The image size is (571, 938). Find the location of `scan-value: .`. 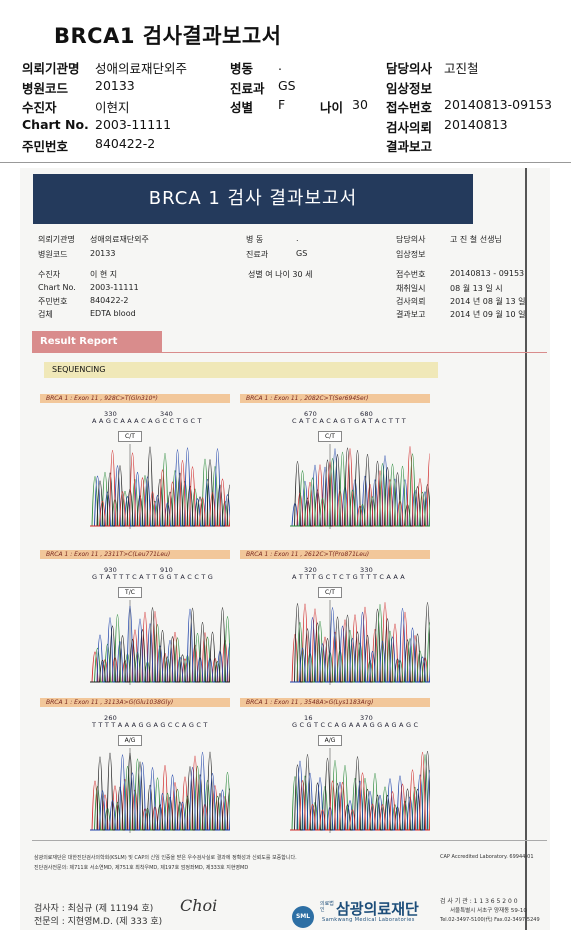

scan-value: . is located at coordinates (297, 238).